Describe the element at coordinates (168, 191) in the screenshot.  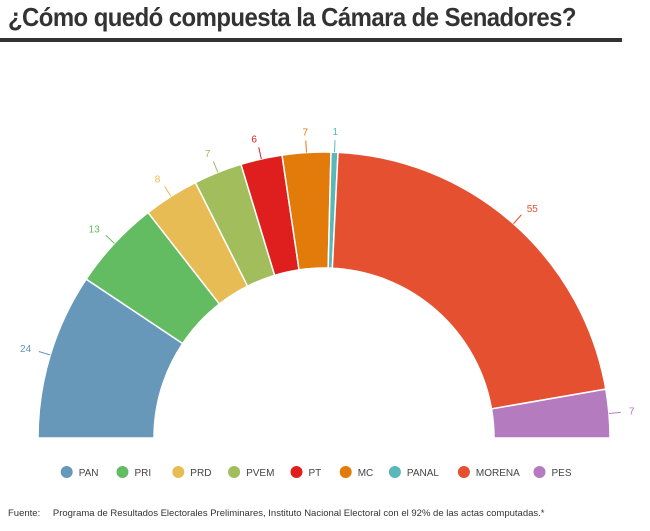
I see `leader-prd` at that location.